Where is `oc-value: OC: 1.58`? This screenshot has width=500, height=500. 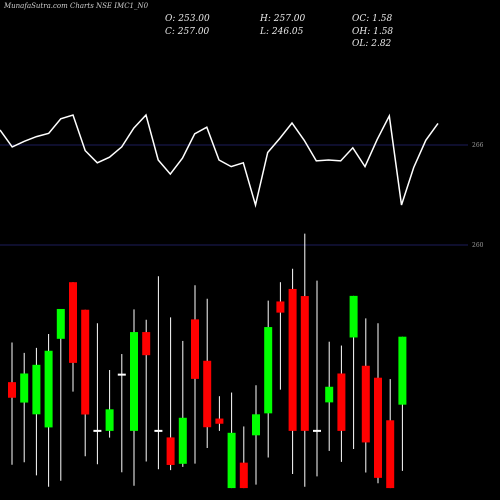
oc-value: OC: 1.58 is located at coordinates (372, 19).